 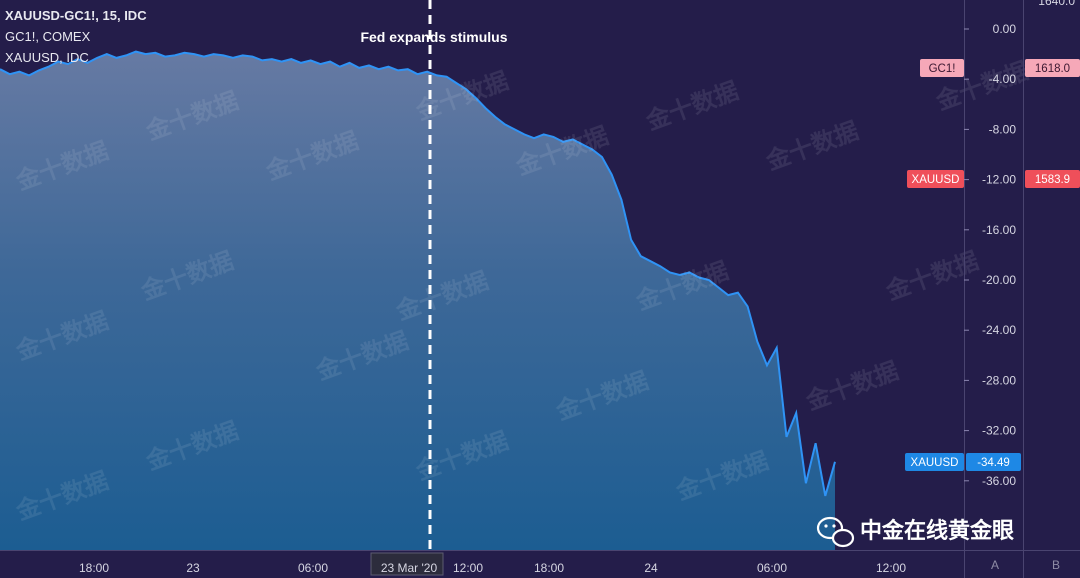 I want to click on legend-title: XAUUSD-GC1!, 15, IDC, so click(x=76, y=15).